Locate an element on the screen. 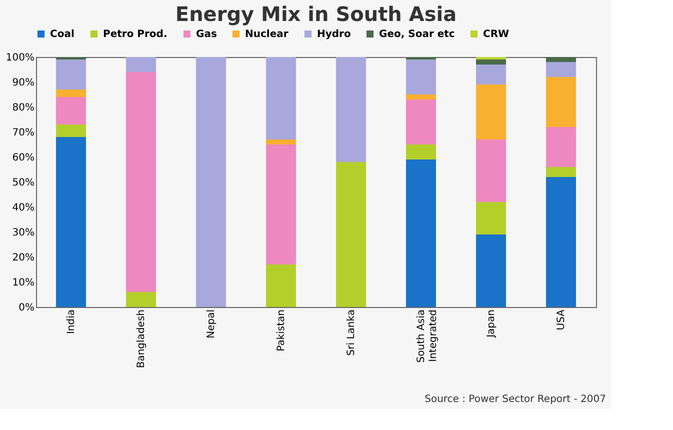 This screenshot has height=430, width=673. y-tick-label: 0% is located at coordinates (26, 308).